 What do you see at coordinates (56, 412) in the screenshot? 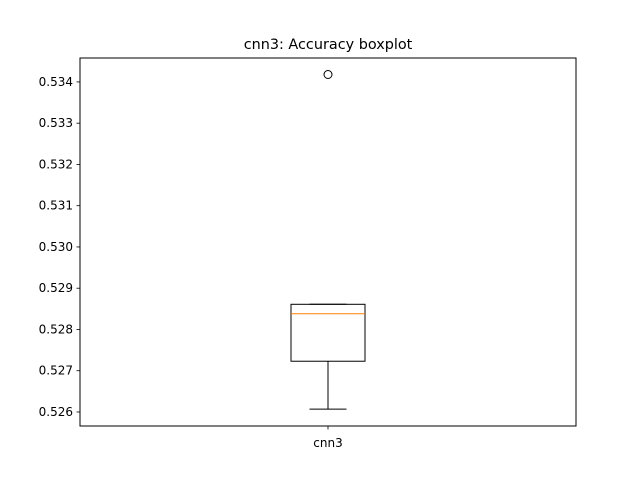
I see `y-tick-label: 0.526` at bounding box center [56, 412].